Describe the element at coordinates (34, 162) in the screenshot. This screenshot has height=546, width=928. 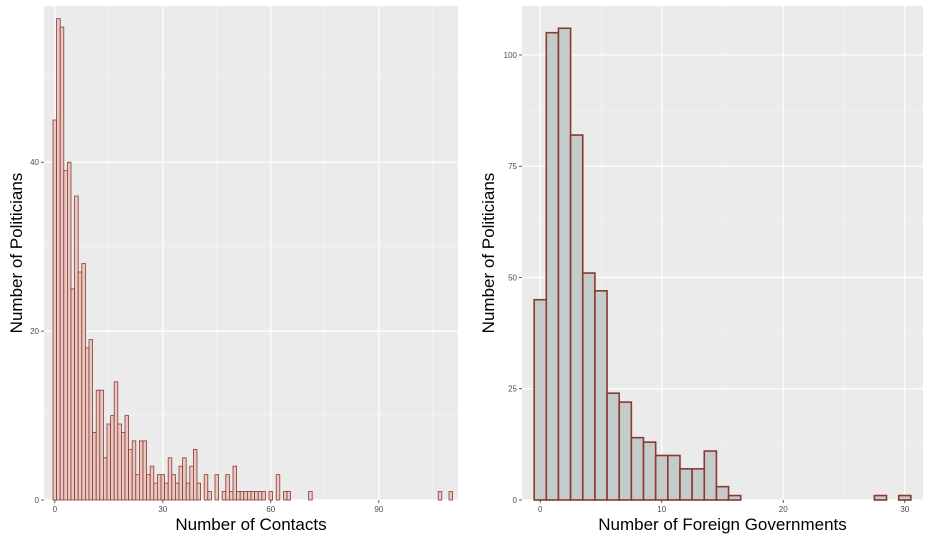
I see `y-tick-label: 40` at that location.